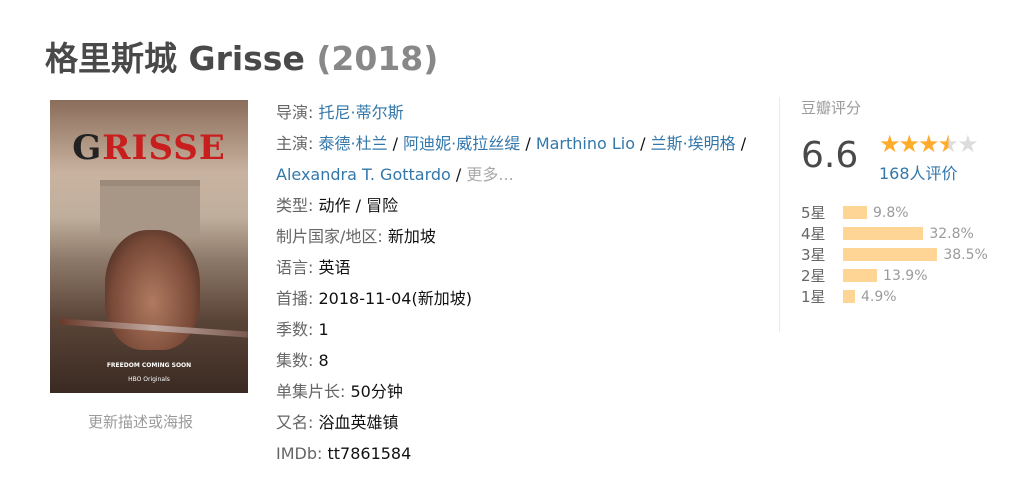 The width and height of the screenshot is (1024, 499). Describe the element at coordinates (150, 208) in the screenshot. I see `poster-building` at that location.